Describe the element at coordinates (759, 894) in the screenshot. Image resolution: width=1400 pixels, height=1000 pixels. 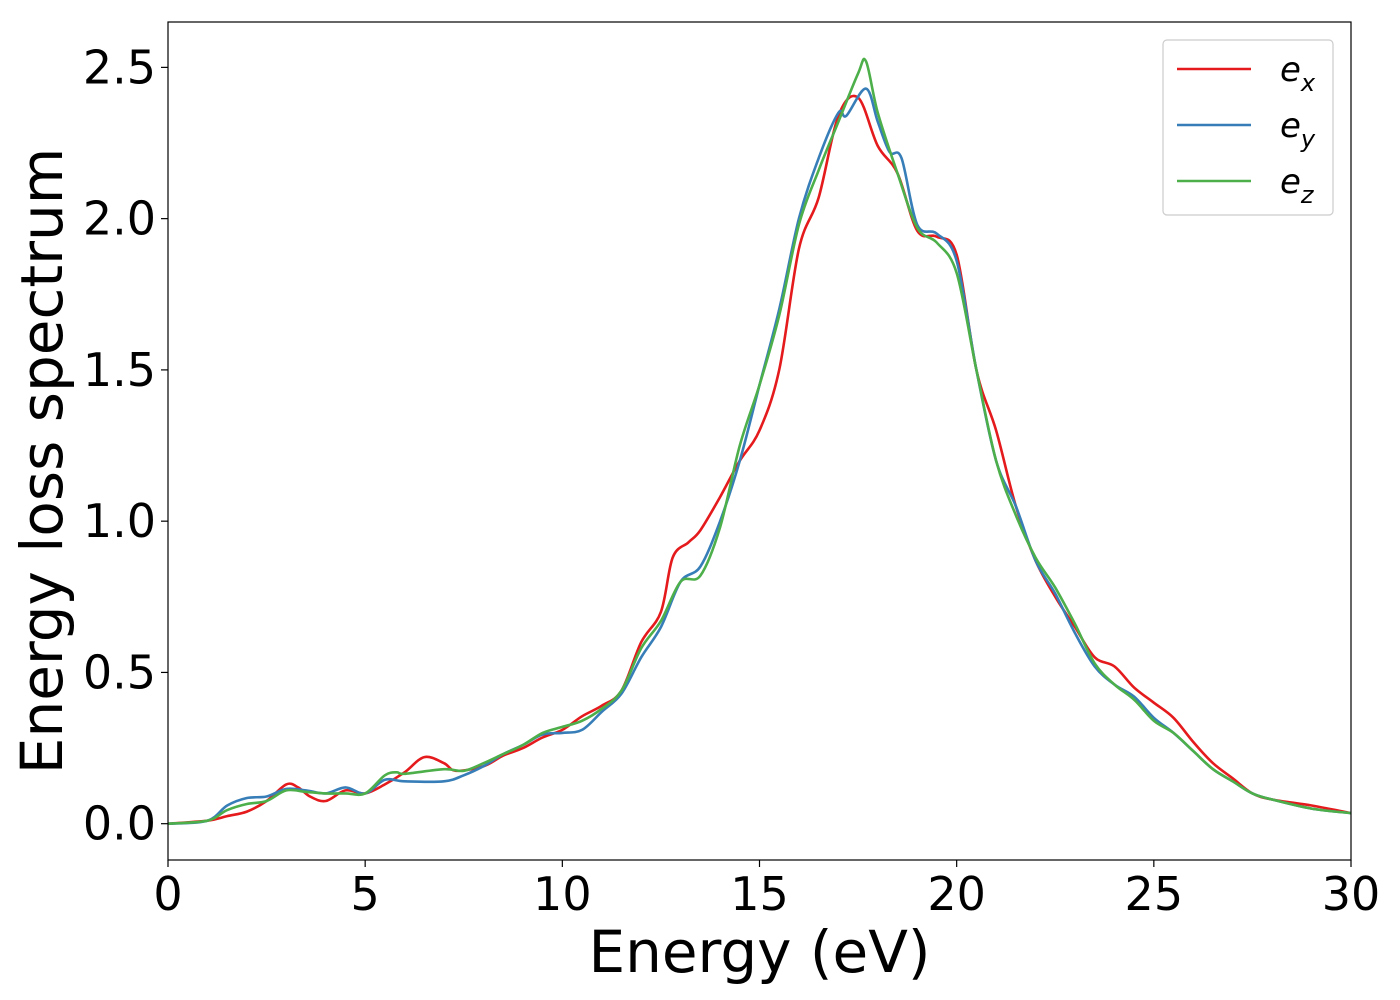
I see `x-tick-label: 15` at that location.